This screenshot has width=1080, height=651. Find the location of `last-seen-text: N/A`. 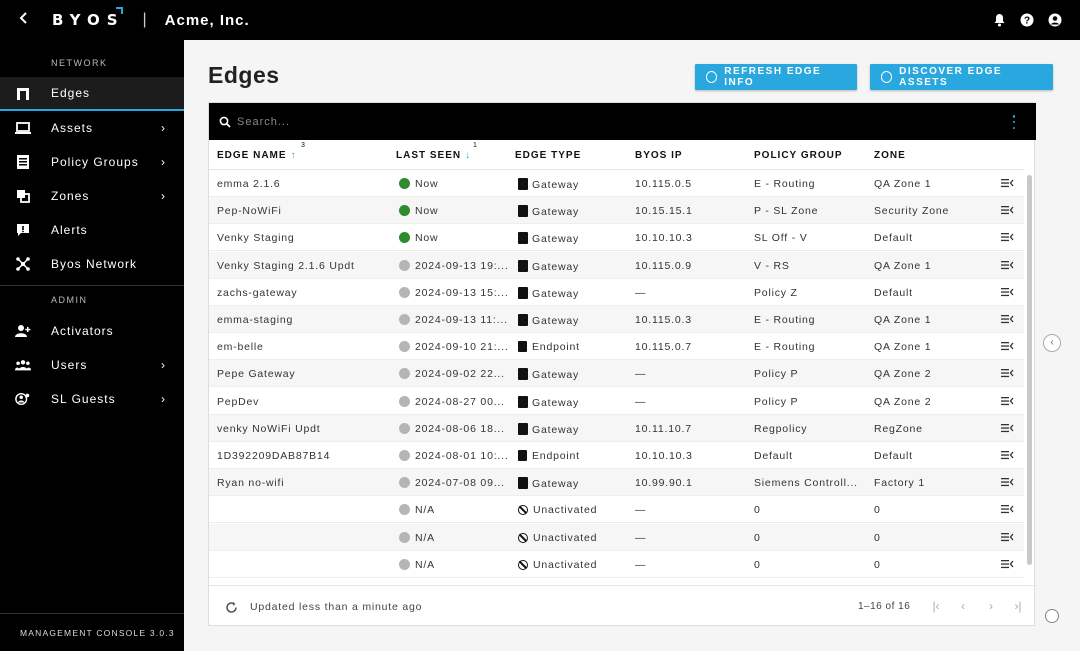

last-seen-text: N/A is located at coordinates (425, 537).